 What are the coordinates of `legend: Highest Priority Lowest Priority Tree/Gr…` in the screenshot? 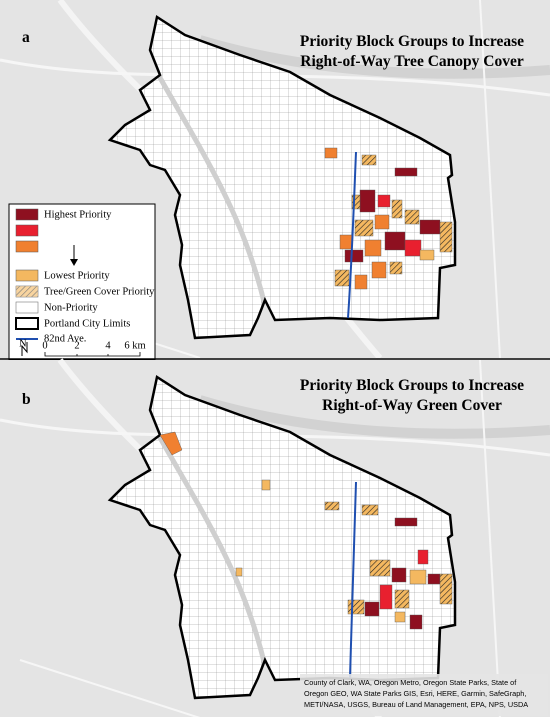 It's located at (82, 282).